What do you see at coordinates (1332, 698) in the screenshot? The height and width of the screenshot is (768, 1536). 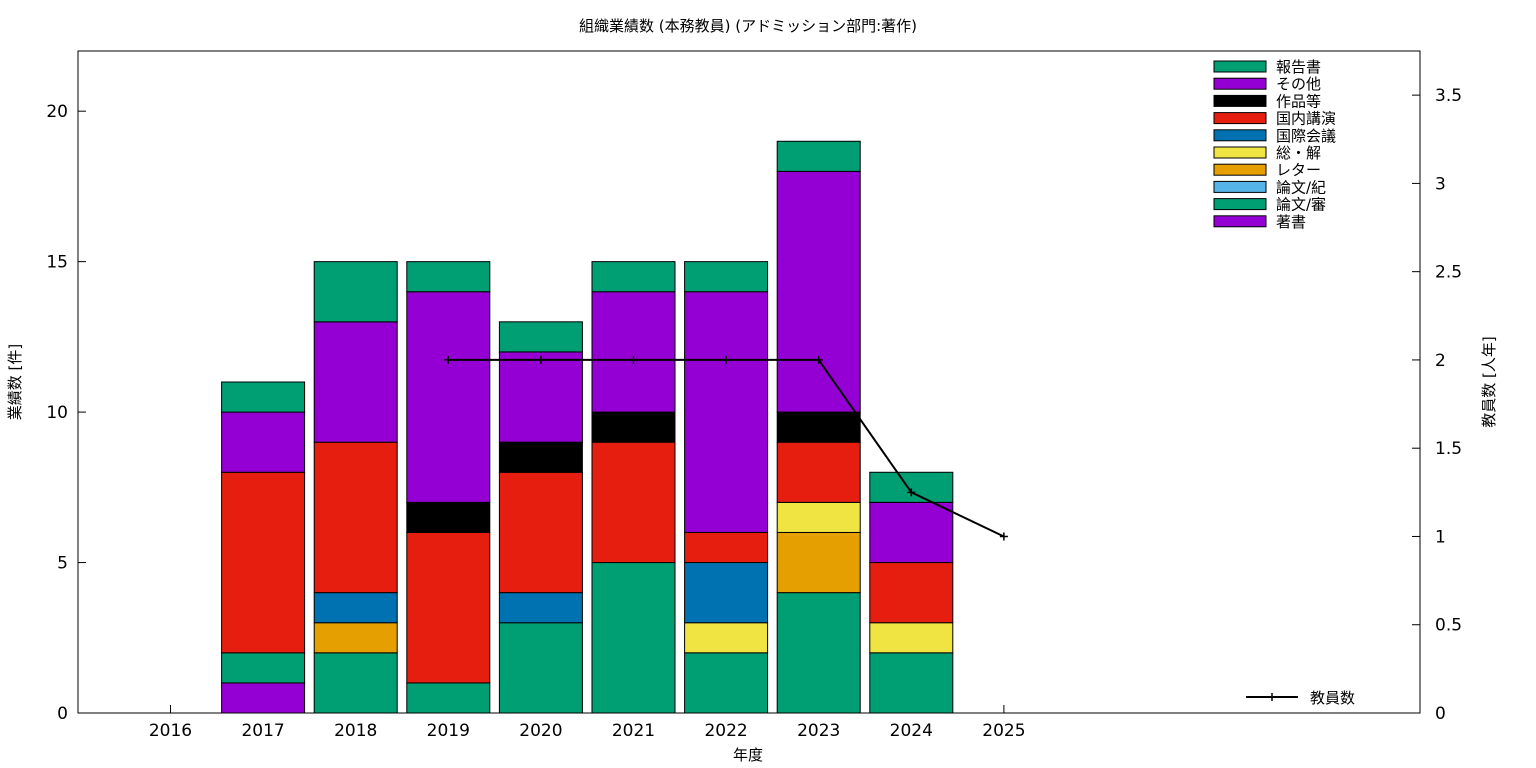 I see `legend-line-label: 教員数` at bounding box center [1332, 698].